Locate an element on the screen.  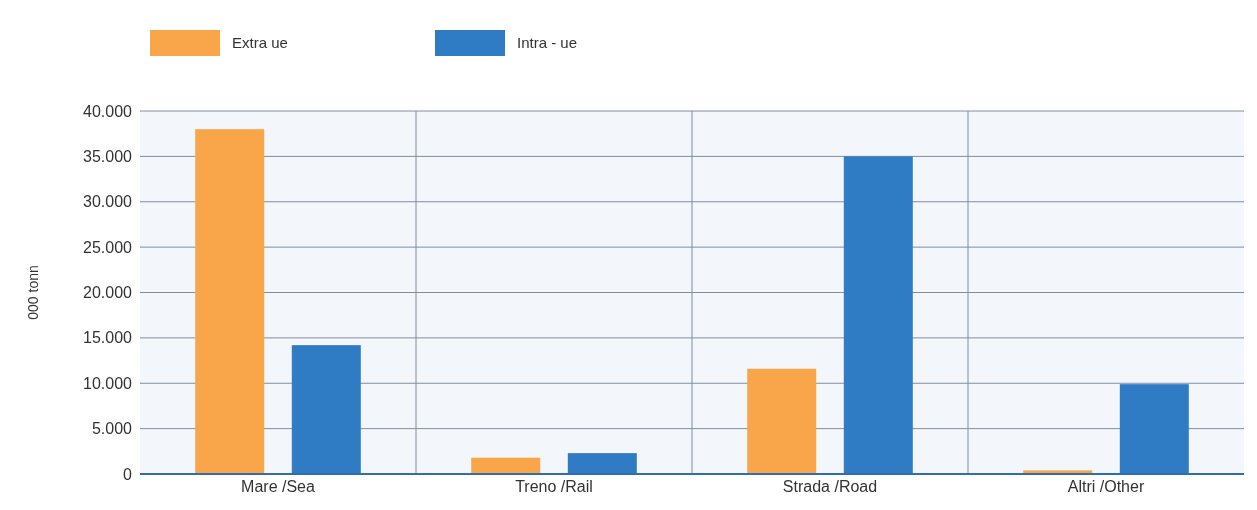
y-axis-title: 000 tonn is located at coordinates (33, 292).